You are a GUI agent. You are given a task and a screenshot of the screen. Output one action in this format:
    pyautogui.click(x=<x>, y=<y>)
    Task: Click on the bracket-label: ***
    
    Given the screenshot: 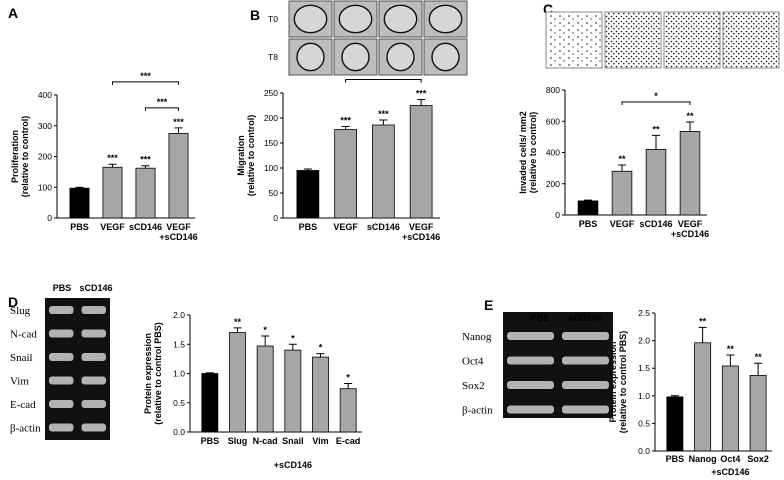 What is the action you would take?
    pyautogui.click(x=162, y=102)
    